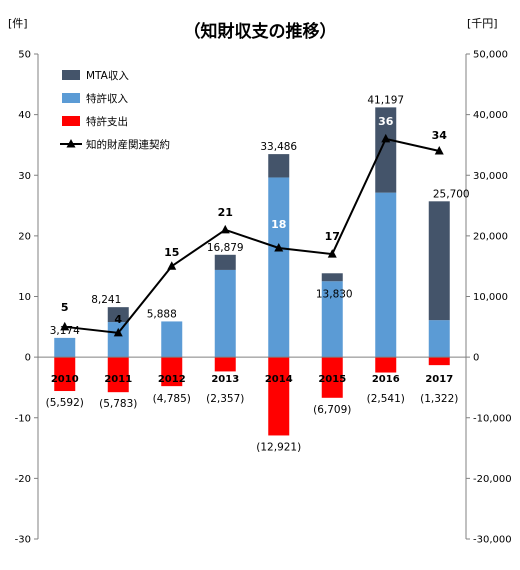  What do you see at coordinates (278, 147) in the screenshot?
I see `income-total-label: 33,486` at bounding box center [278, 147].